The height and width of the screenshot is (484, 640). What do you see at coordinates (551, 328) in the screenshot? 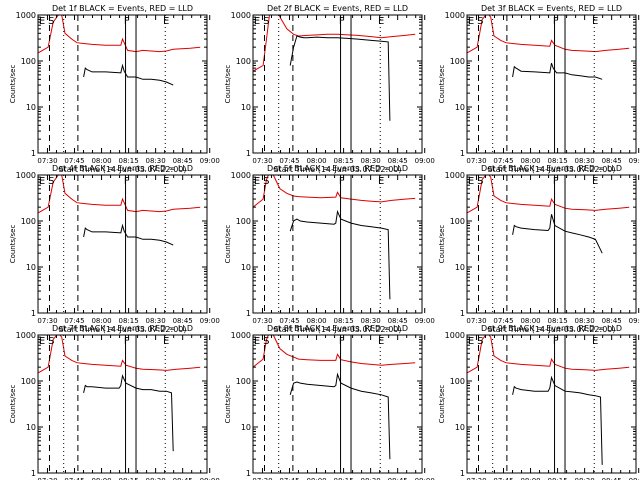
I see `chart-title: Det 9f BLACK = Events, RED = LLD` at bounding box center [551, 328].